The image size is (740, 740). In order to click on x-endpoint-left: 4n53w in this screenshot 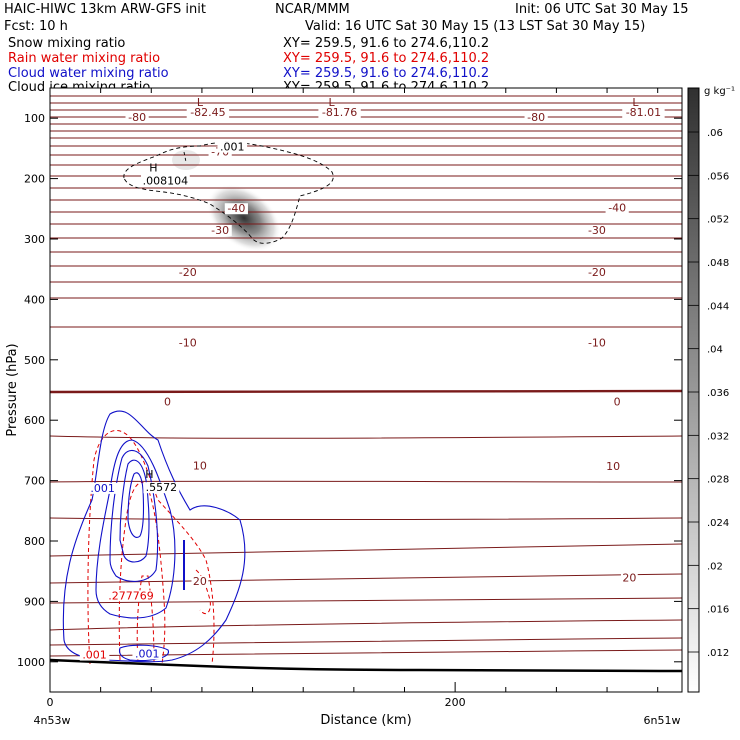, I will do `click(52, 720)`.